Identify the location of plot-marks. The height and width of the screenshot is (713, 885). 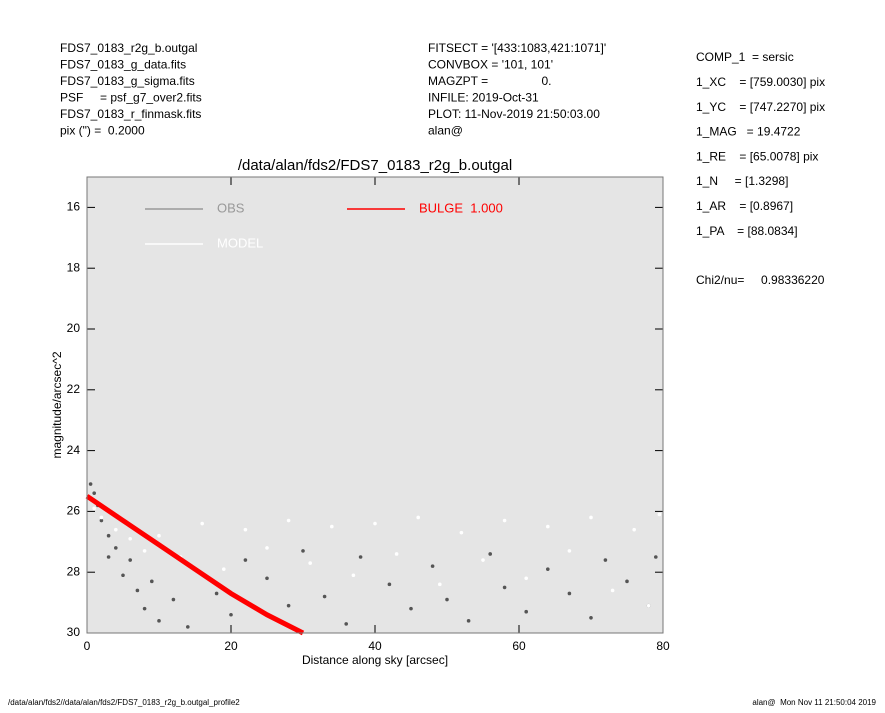
(373, 559).